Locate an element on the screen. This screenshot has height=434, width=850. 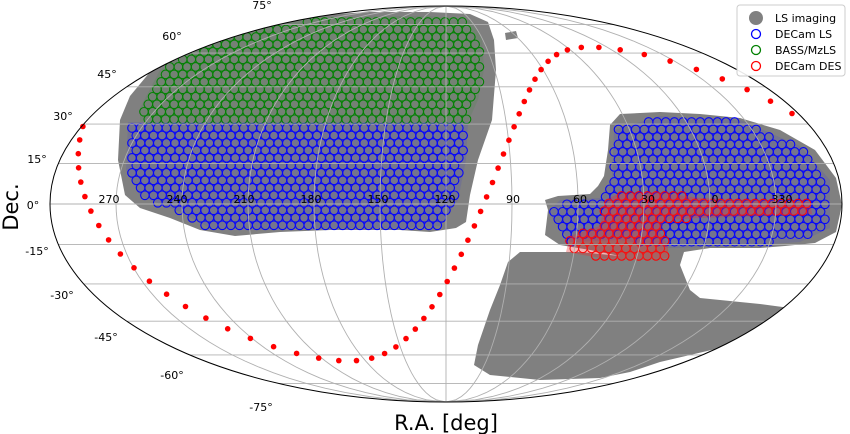
dec-tick-label: -60° is located at coordinates (171, 375).